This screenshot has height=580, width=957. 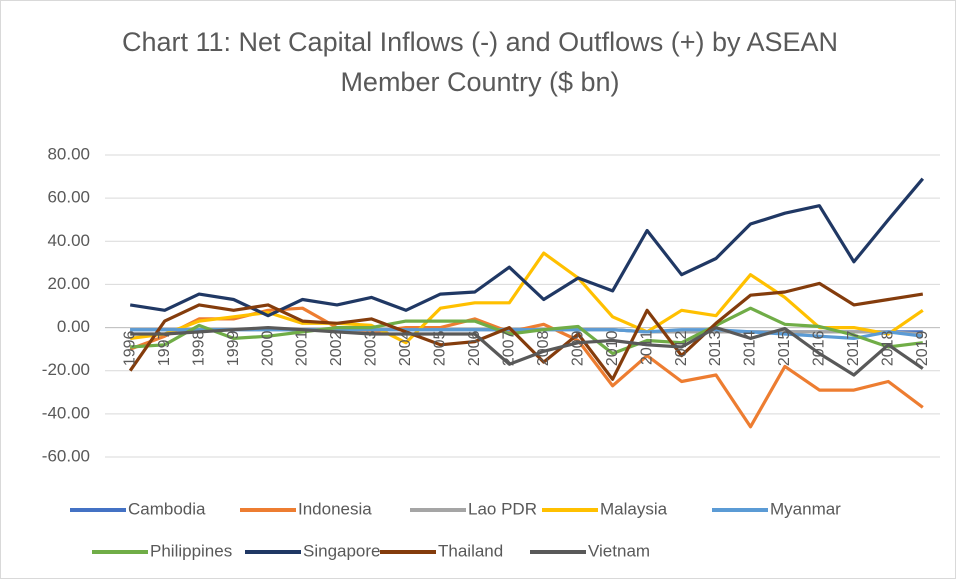 I want to click on y-tick-label: -40.00, so click(x=66, y=412).